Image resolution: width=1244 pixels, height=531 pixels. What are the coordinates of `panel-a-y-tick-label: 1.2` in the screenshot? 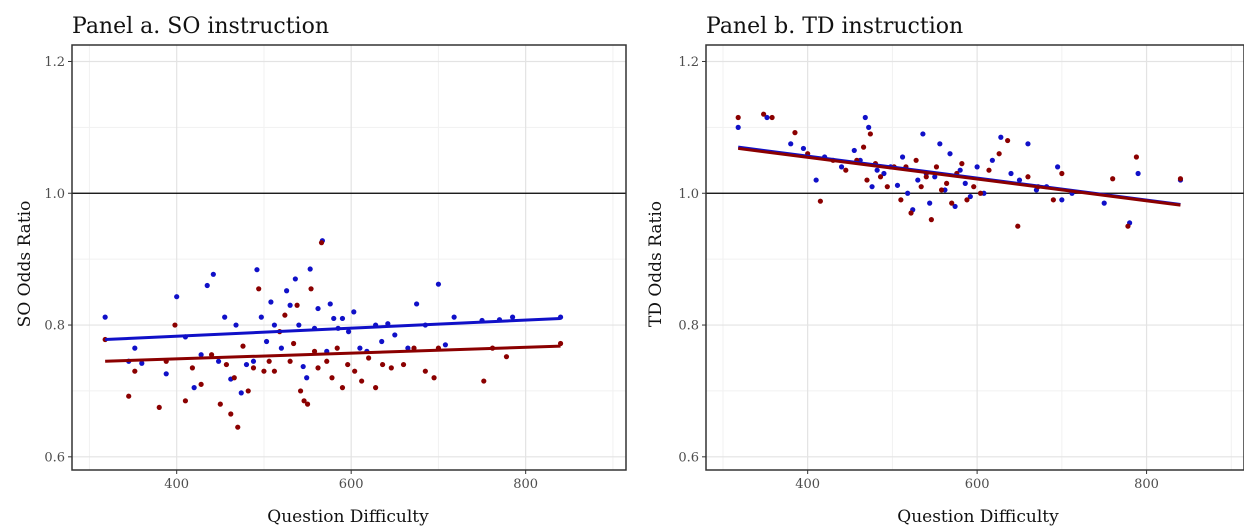 It's located at (54, 62).